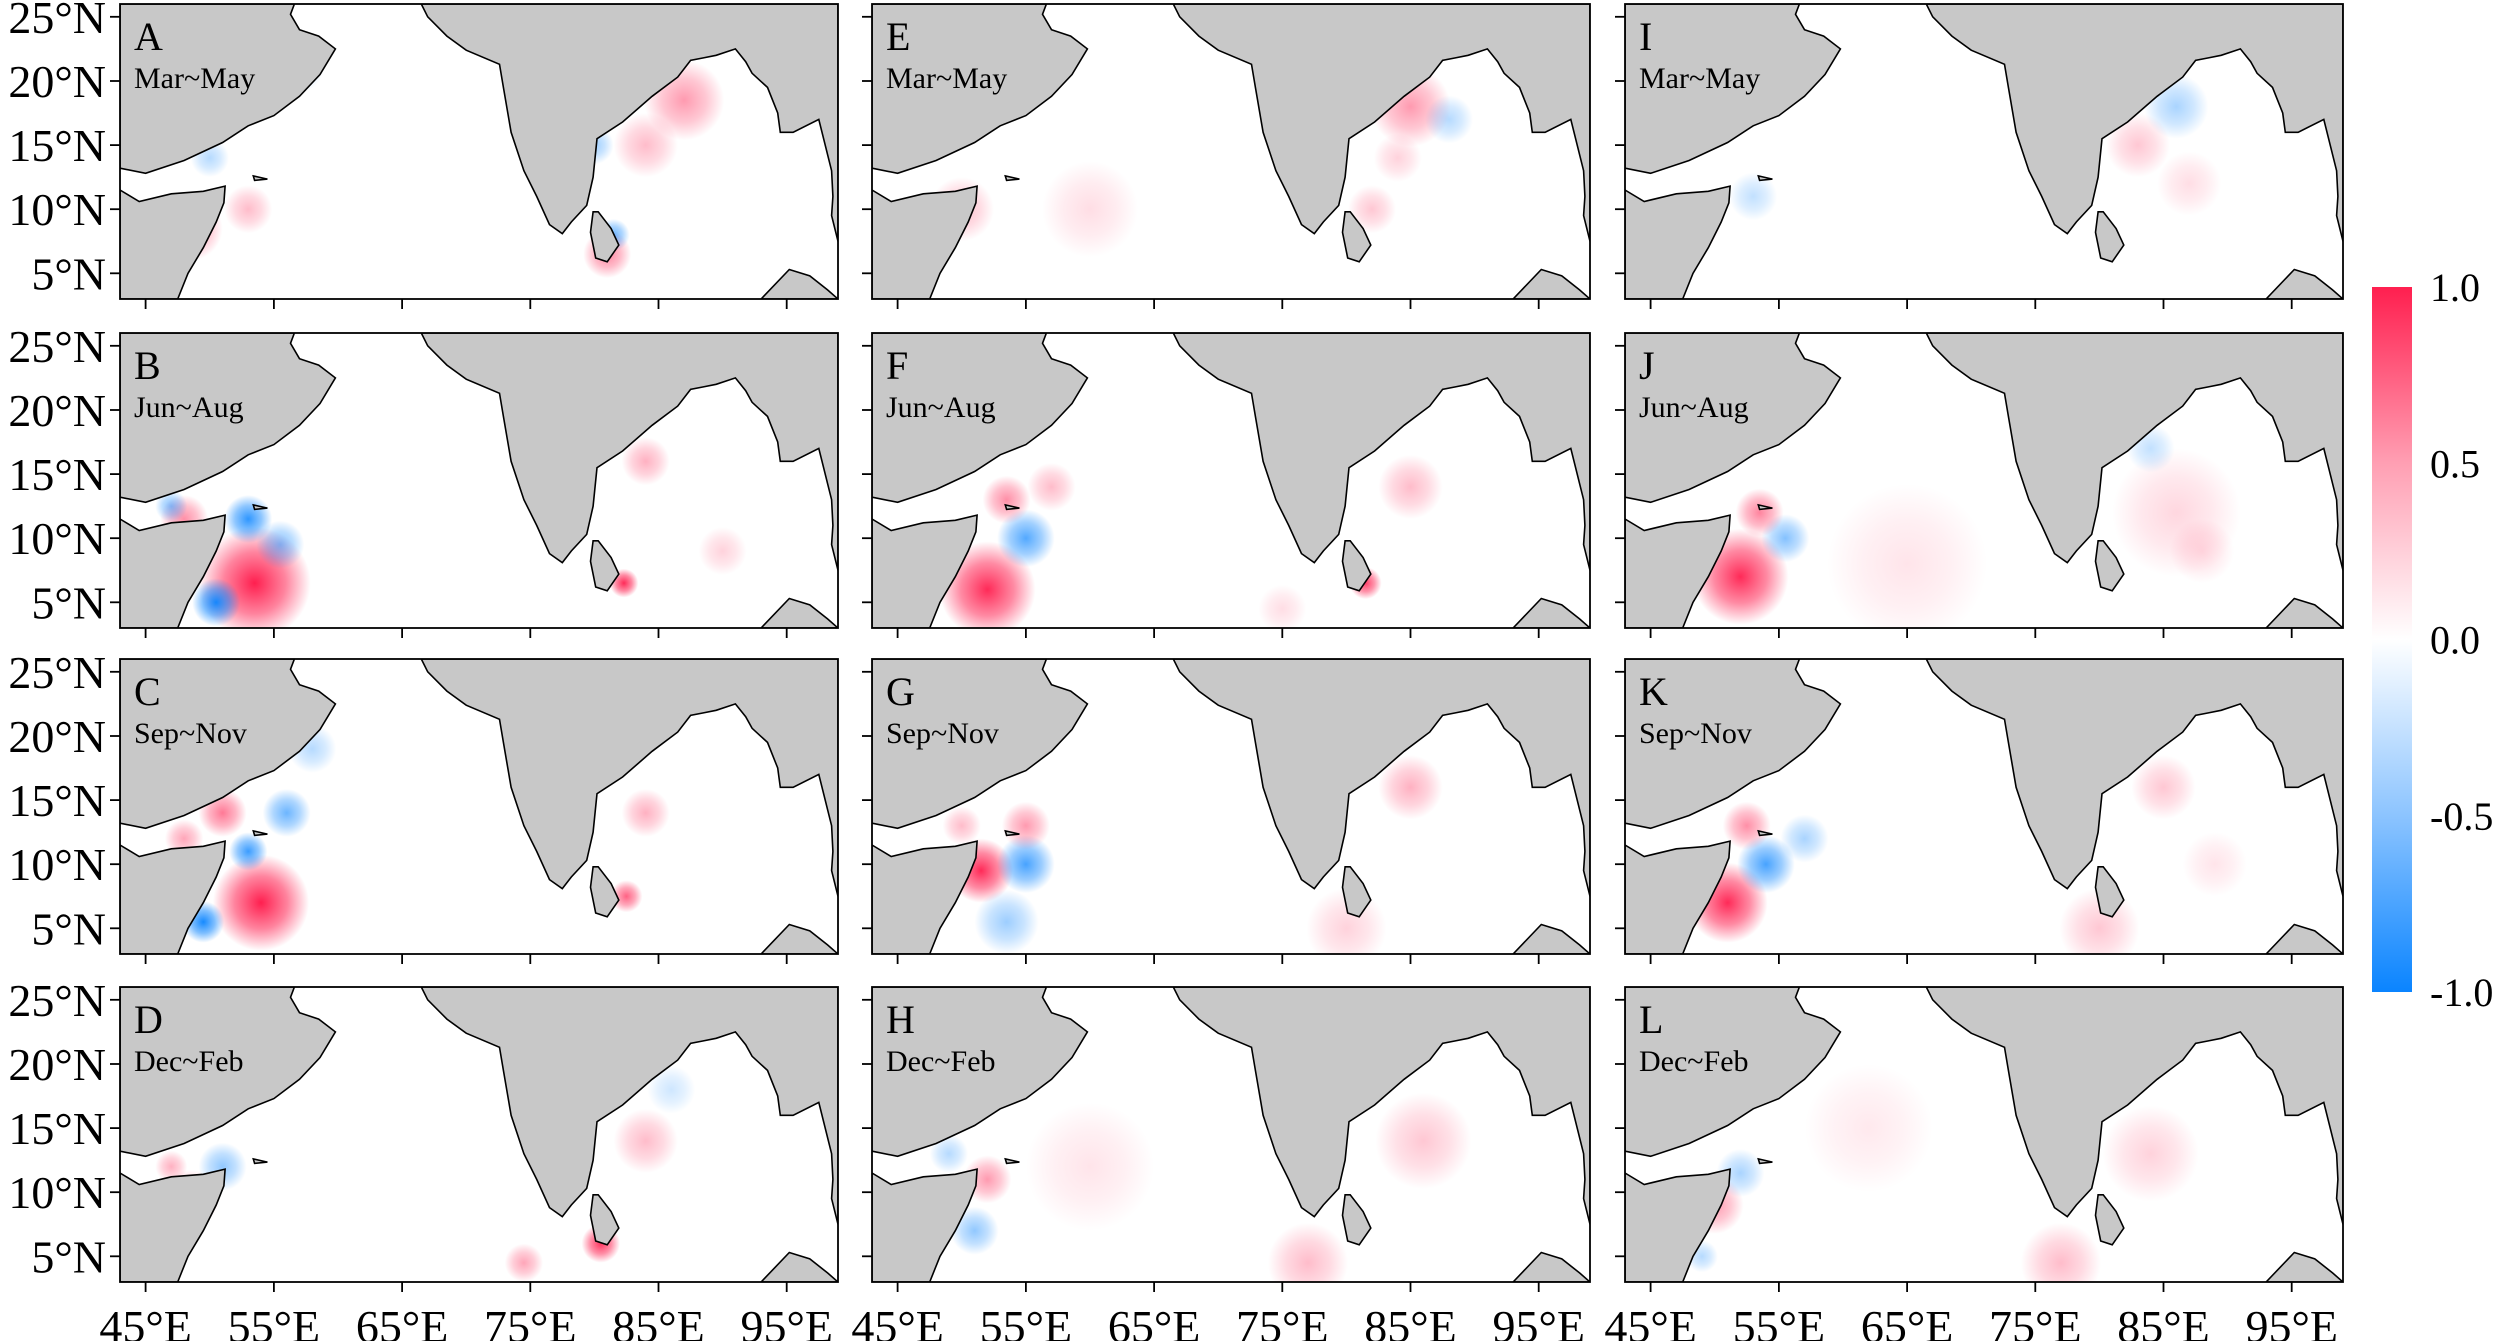 The height and width of the screenshot is (1341, 2500). What do you see at coordinates (57, 864) in the screenshot?
I see `y-tick-label: 10°N` at bounding box center [57, 864].